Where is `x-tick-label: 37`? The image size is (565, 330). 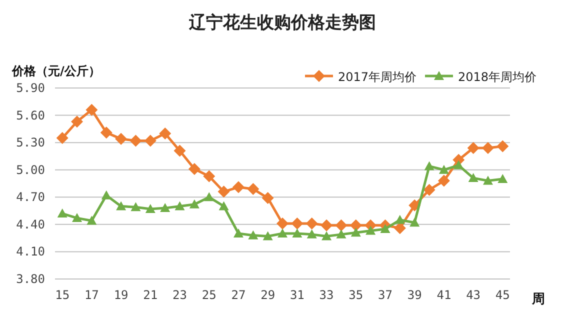 x-tick-label: 37 is located at coordinates (385, 295).